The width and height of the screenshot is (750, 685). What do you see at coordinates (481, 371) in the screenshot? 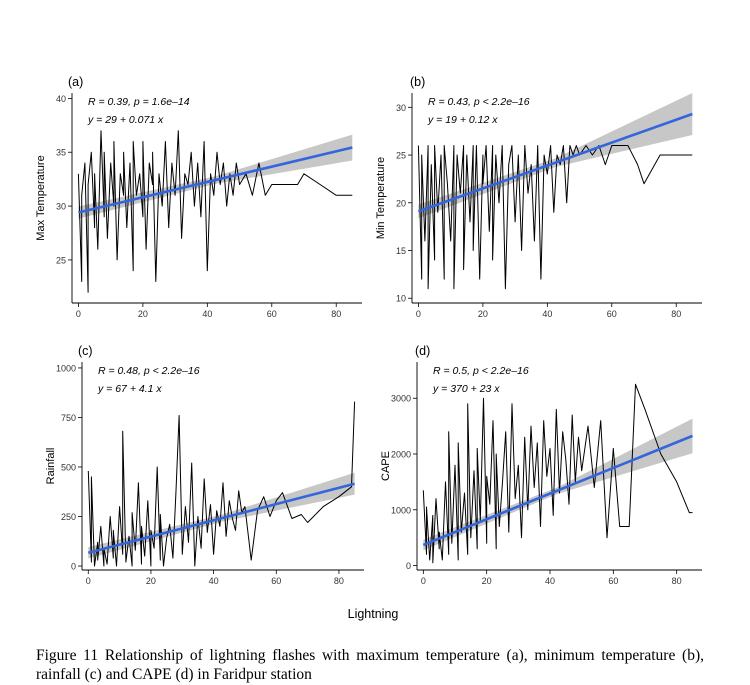
I see `stat-annotation: R = 0.5, p < 2.2e–16` at bounding box center [481, 371].